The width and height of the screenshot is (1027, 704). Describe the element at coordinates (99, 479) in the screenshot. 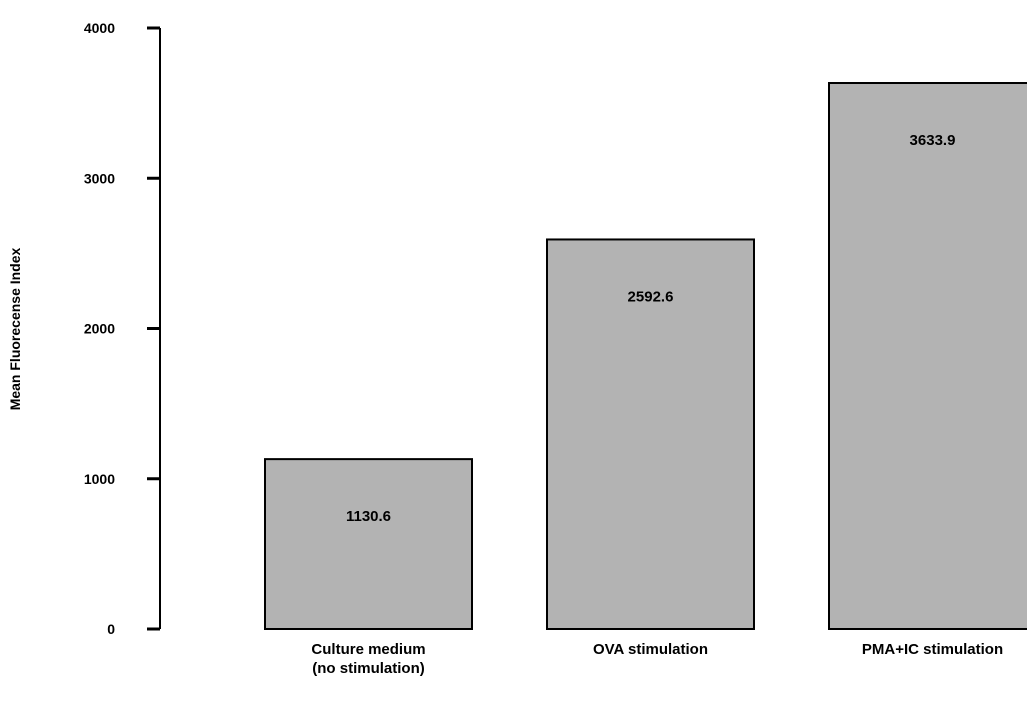

I see `y-tick-label: 1000` at that location.